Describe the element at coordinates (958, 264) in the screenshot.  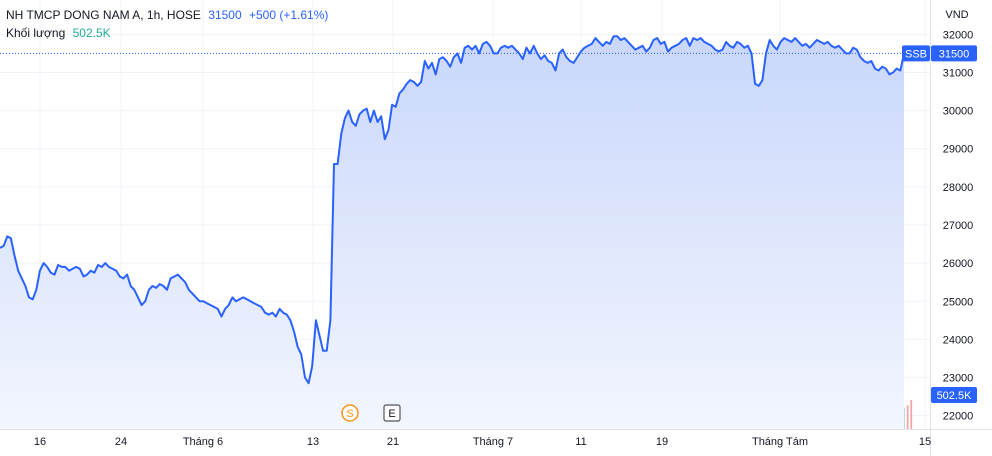
I see `y-tick-label: 26000` at that location.